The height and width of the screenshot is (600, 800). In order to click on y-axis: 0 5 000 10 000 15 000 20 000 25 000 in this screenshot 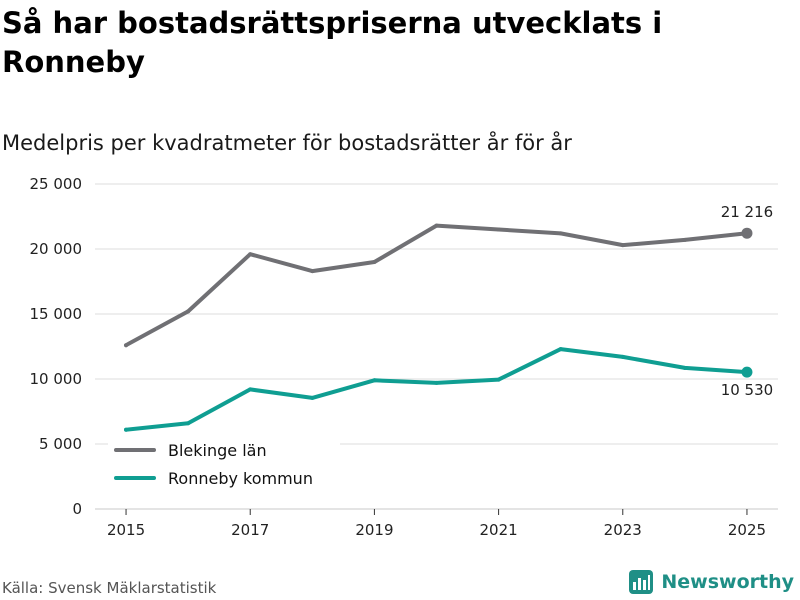, I will do `click(56, 346)`.